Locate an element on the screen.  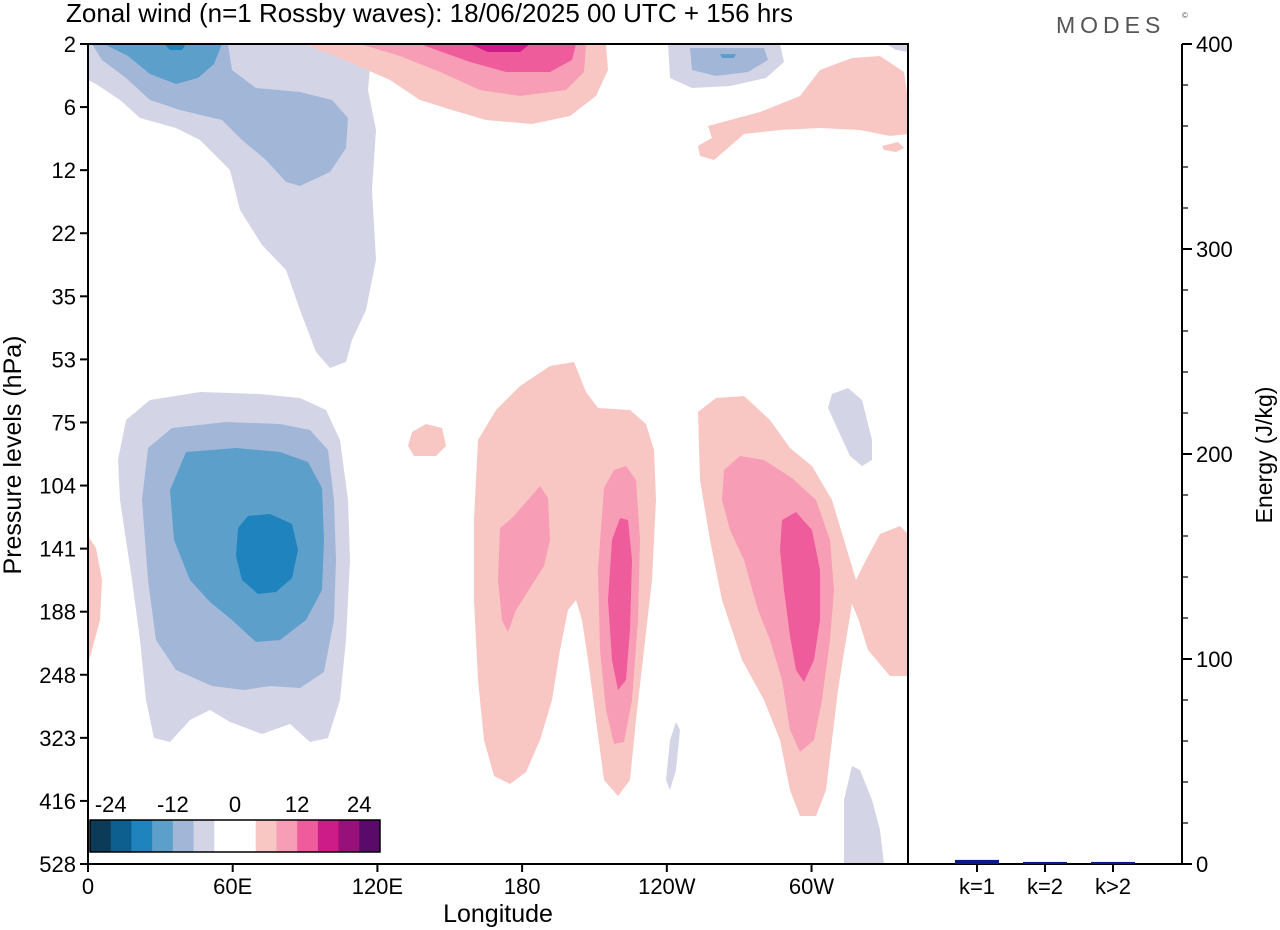
contour-neg-right-a is located at coordinates (850, 427).